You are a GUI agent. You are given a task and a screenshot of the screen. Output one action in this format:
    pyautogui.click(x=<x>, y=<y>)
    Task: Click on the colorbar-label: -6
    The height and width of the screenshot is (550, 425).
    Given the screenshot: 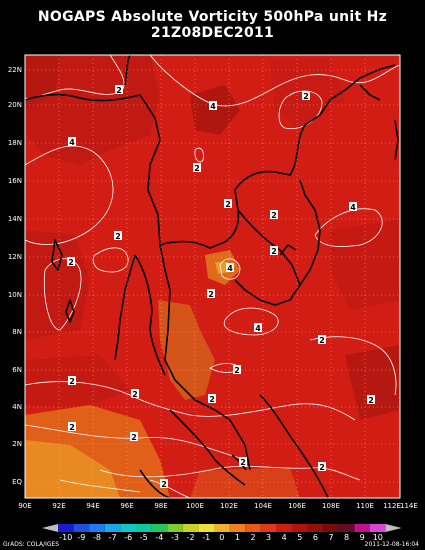 What is the action you would take?
    pyautogui.click(x=128, y=537)
    